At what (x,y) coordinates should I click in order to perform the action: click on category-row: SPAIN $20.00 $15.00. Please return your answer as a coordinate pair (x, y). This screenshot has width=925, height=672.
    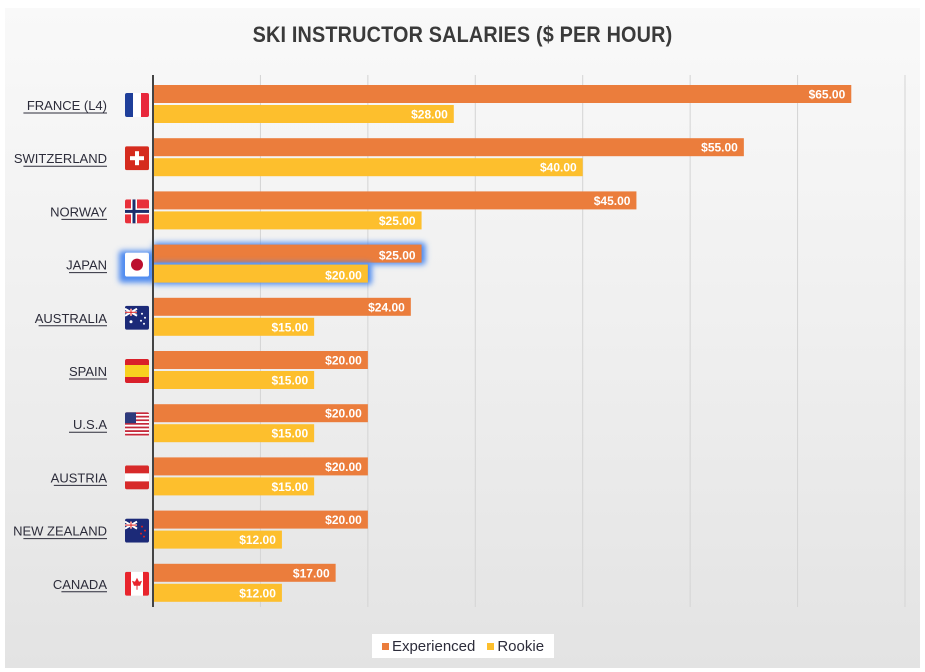
    Looking at the image, I should click on (218, 370).